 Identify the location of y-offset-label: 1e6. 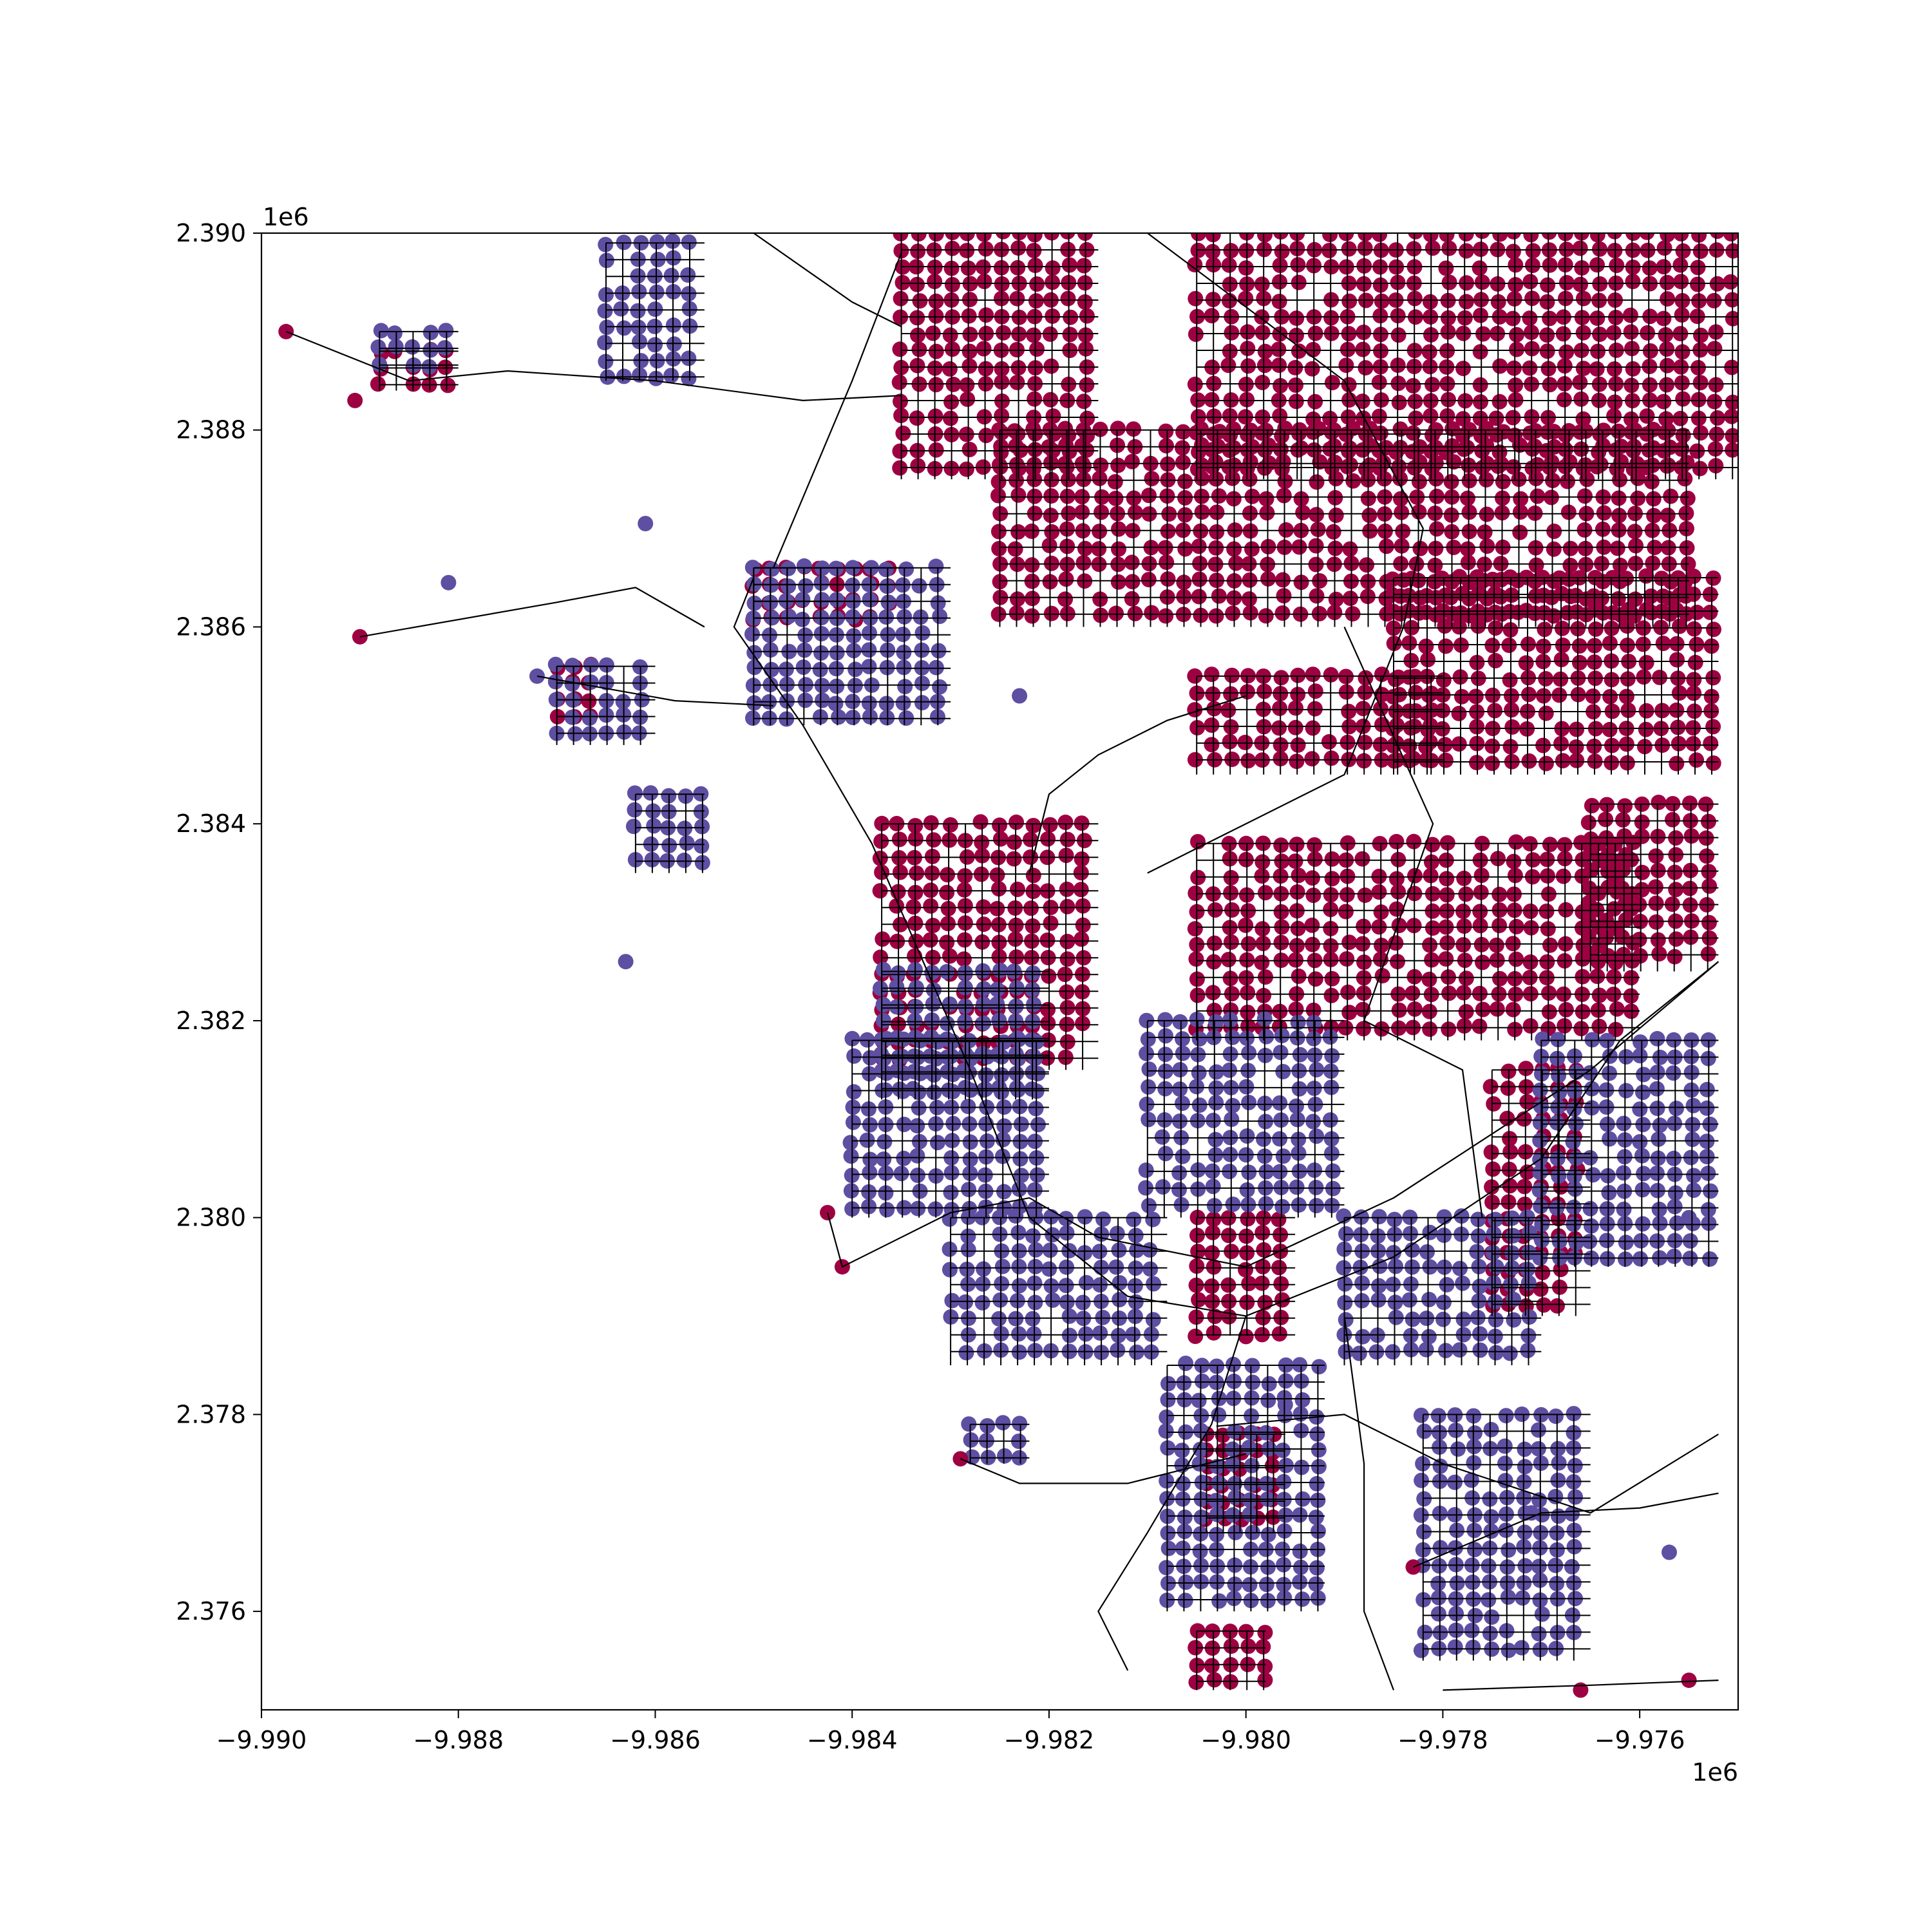
(286, 217).